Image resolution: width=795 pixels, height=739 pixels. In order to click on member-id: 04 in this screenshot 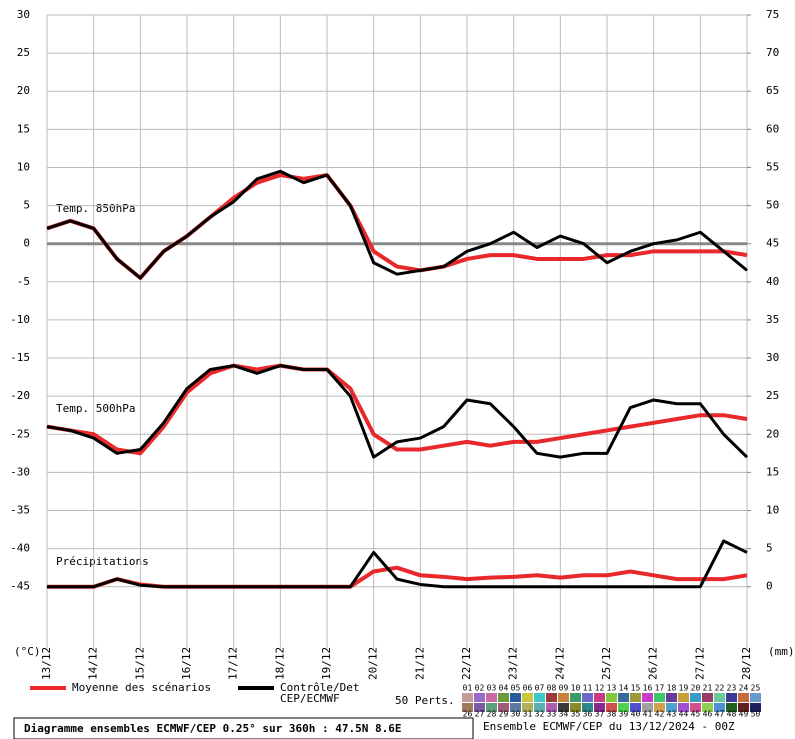, I will do `click(504, 688)`.